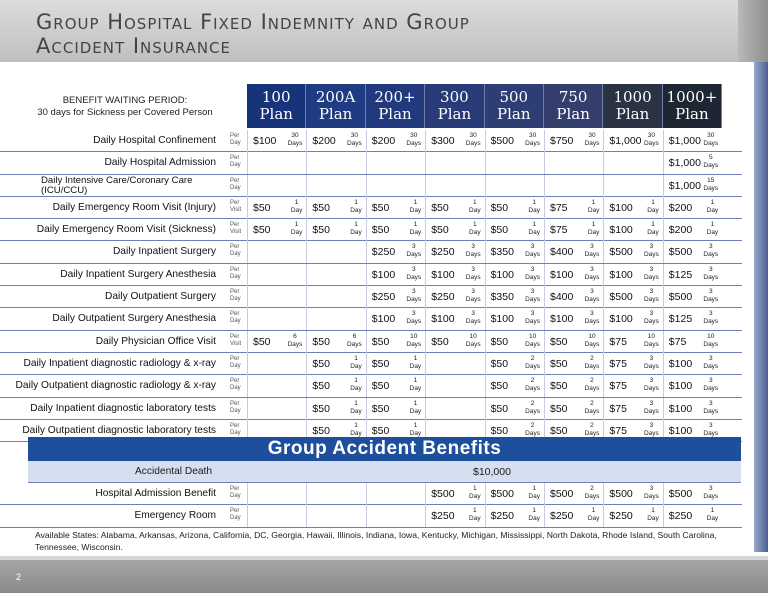 The height and width of the screenshot is (593, 768). Describe the element at coordinates (710, 158) in the screenshot. I see `benefit-days-text: 5` at that location.